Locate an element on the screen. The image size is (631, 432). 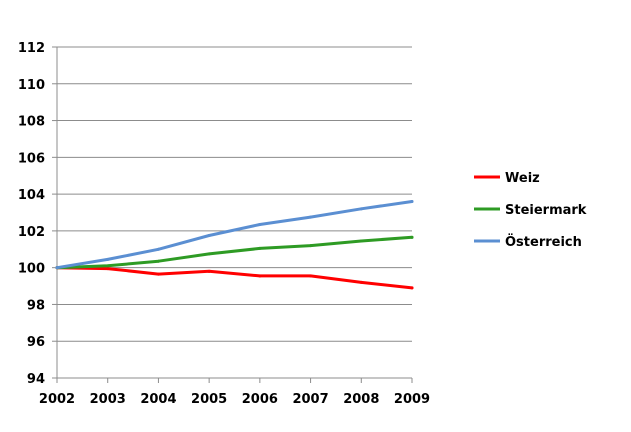
x-tick-label: 2003 is located at coordinates (108, 399).